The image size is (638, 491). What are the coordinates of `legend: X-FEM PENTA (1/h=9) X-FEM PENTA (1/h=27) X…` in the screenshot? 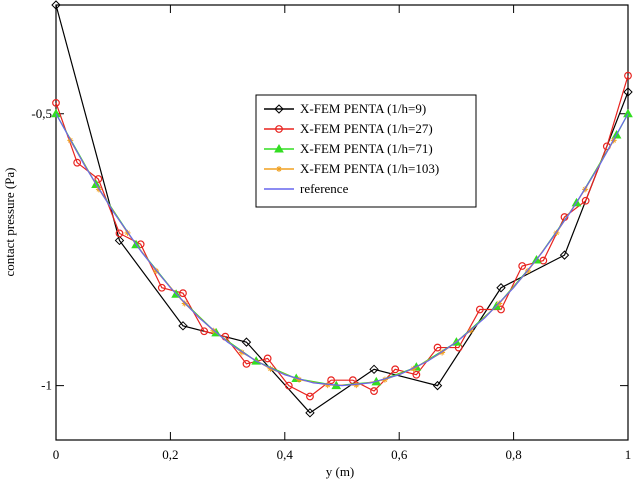 It's located at (366, 151).